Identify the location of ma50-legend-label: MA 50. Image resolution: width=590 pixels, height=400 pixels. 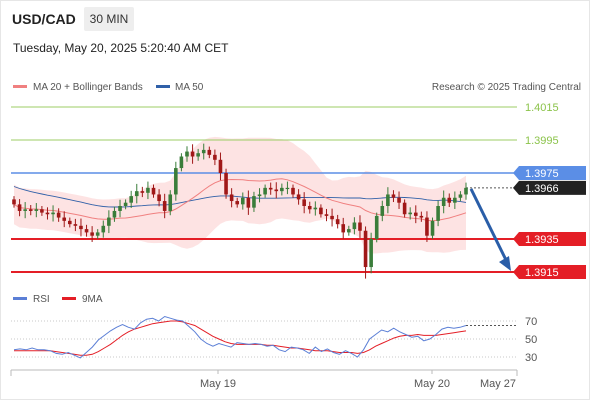
(189, 87).